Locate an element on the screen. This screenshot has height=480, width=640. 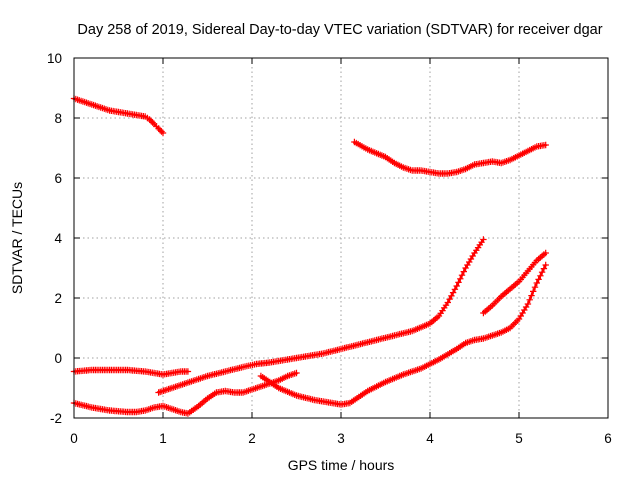
y-tick-label: 4 is located at coordinates (58, 238).